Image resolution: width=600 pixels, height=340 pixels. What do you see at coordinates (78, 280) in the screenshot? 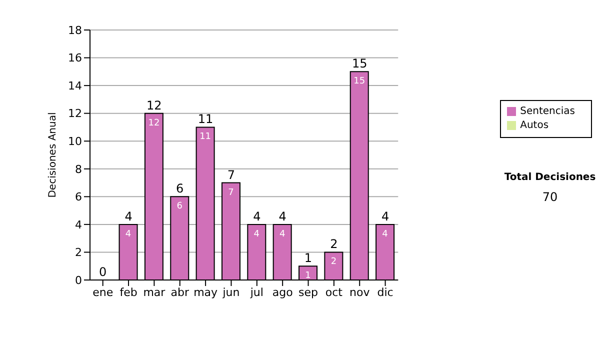
I see `y-tick-label: 0` at bounding box center [78, 280].